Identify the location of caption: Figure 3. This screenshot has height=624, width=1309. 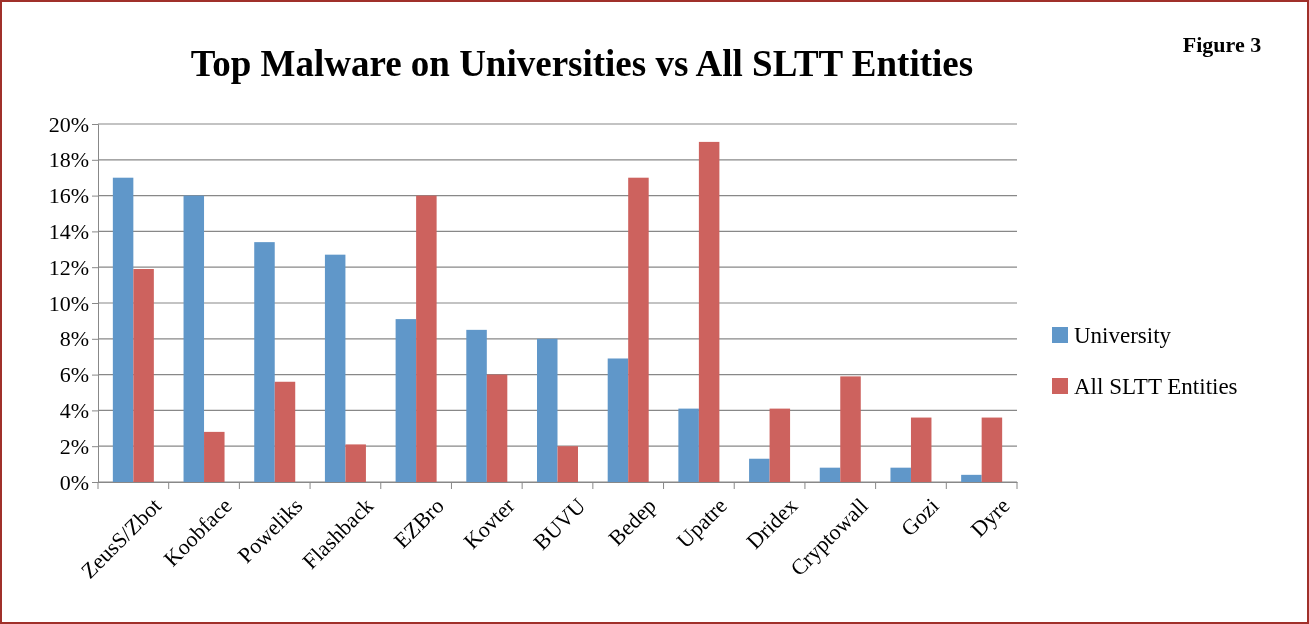
(1222, 44).